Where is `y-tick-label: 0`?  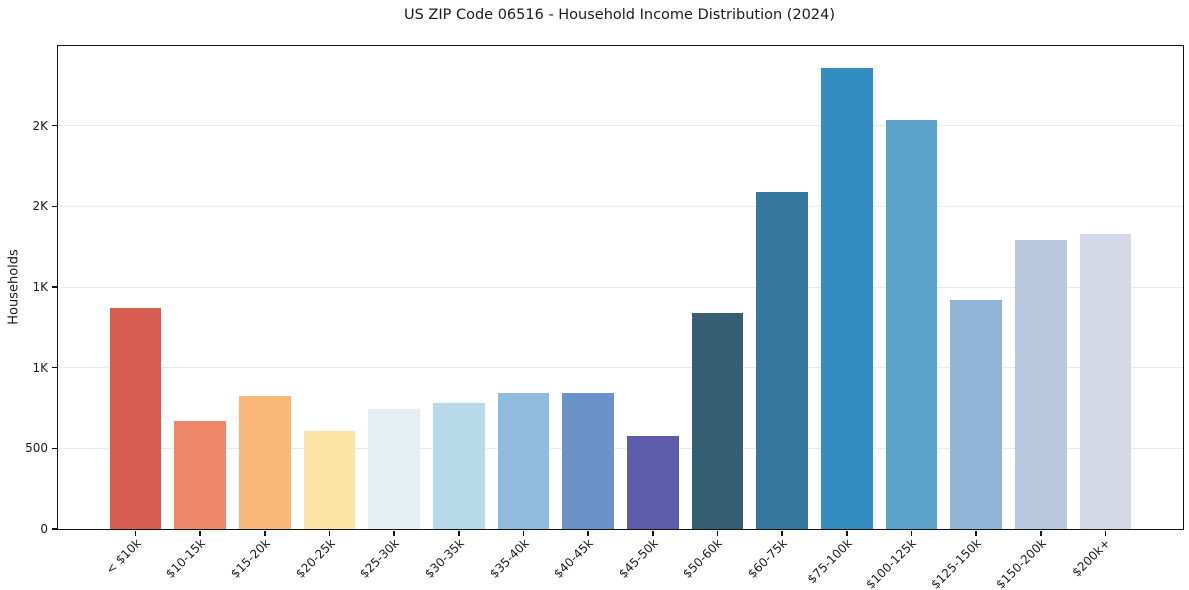
y-tick-label: 0 is located at coordinates (44, 529).